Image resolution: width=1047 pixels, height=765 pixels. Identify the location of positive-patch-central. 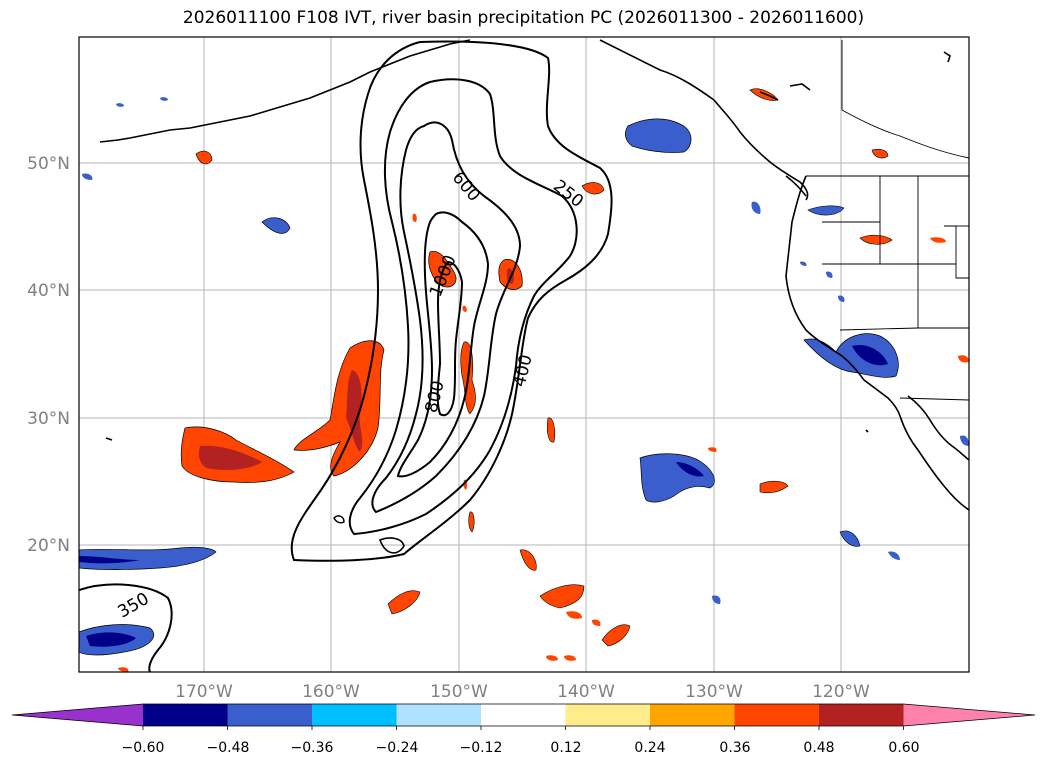
(339, 408).